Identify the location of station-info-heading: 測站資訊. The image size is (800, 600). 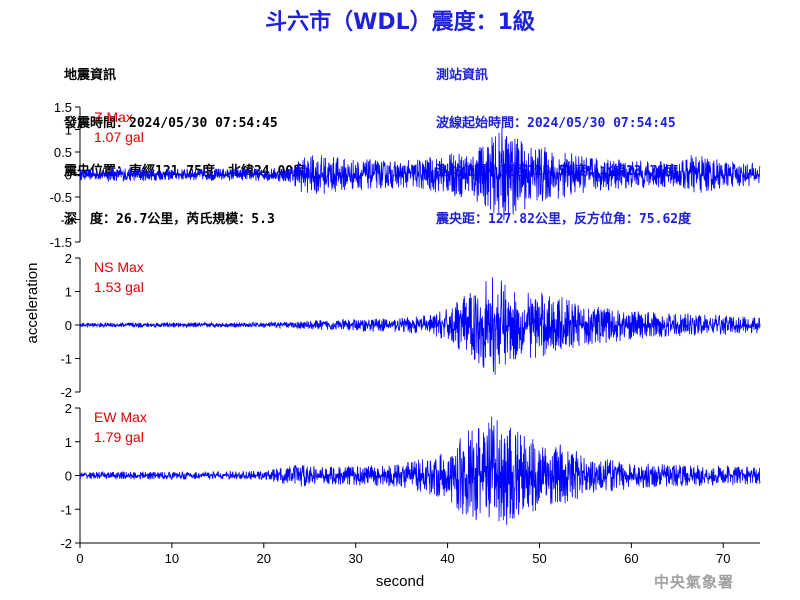
(462, 75).